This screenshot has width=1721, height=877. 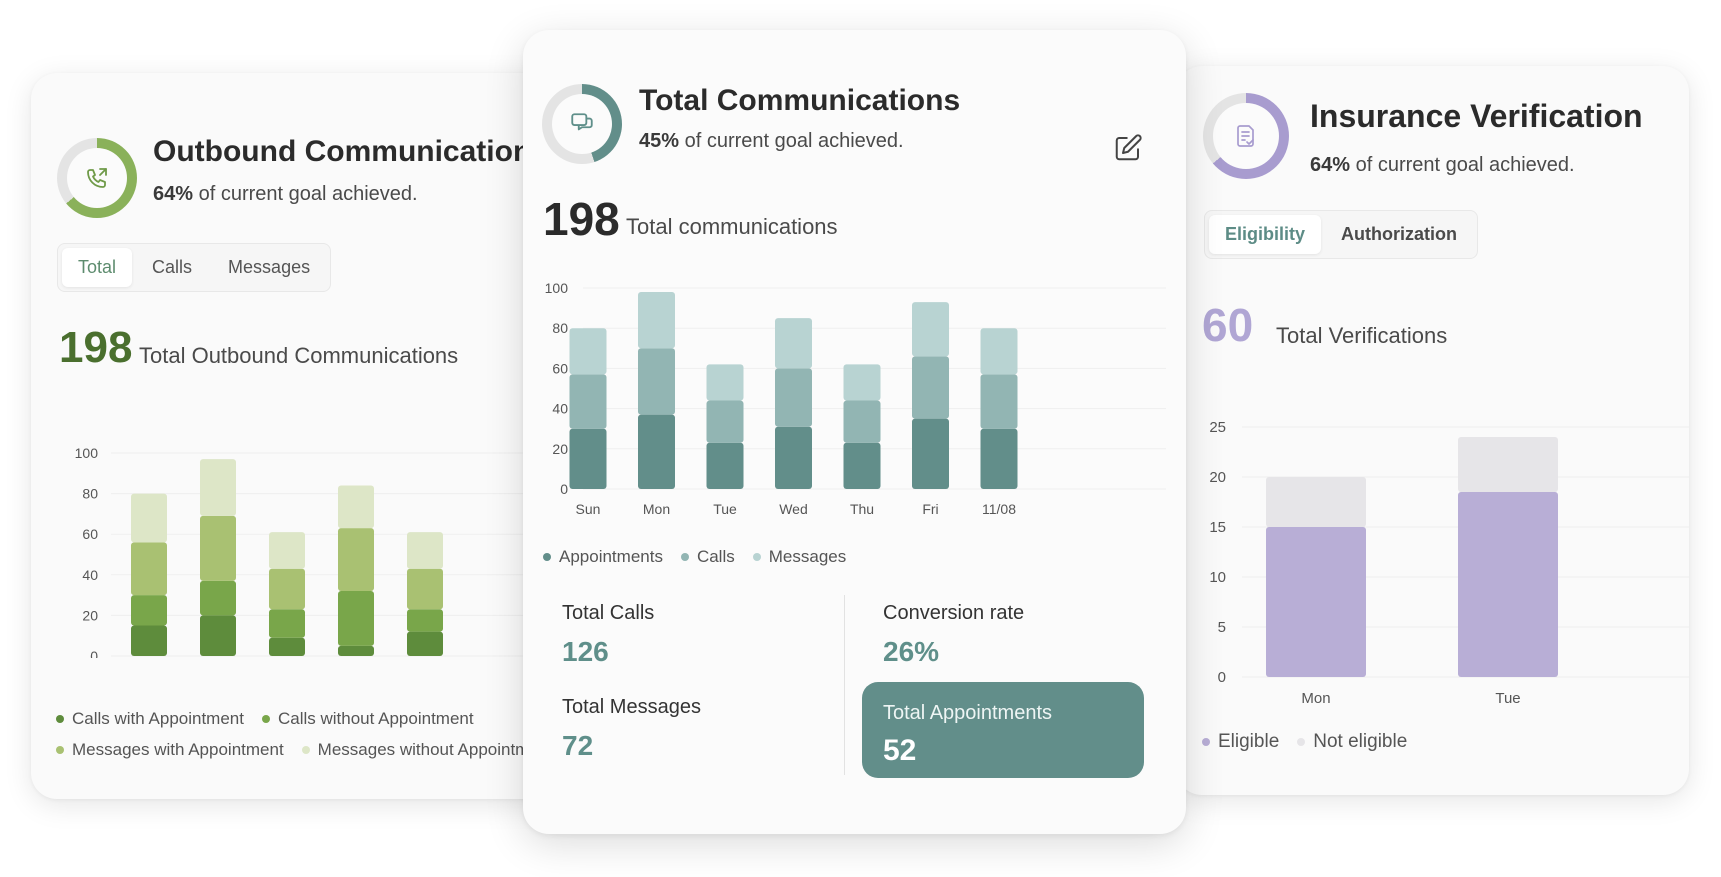 I want to click on outbound-total: 198, so click(x=96, y=347).